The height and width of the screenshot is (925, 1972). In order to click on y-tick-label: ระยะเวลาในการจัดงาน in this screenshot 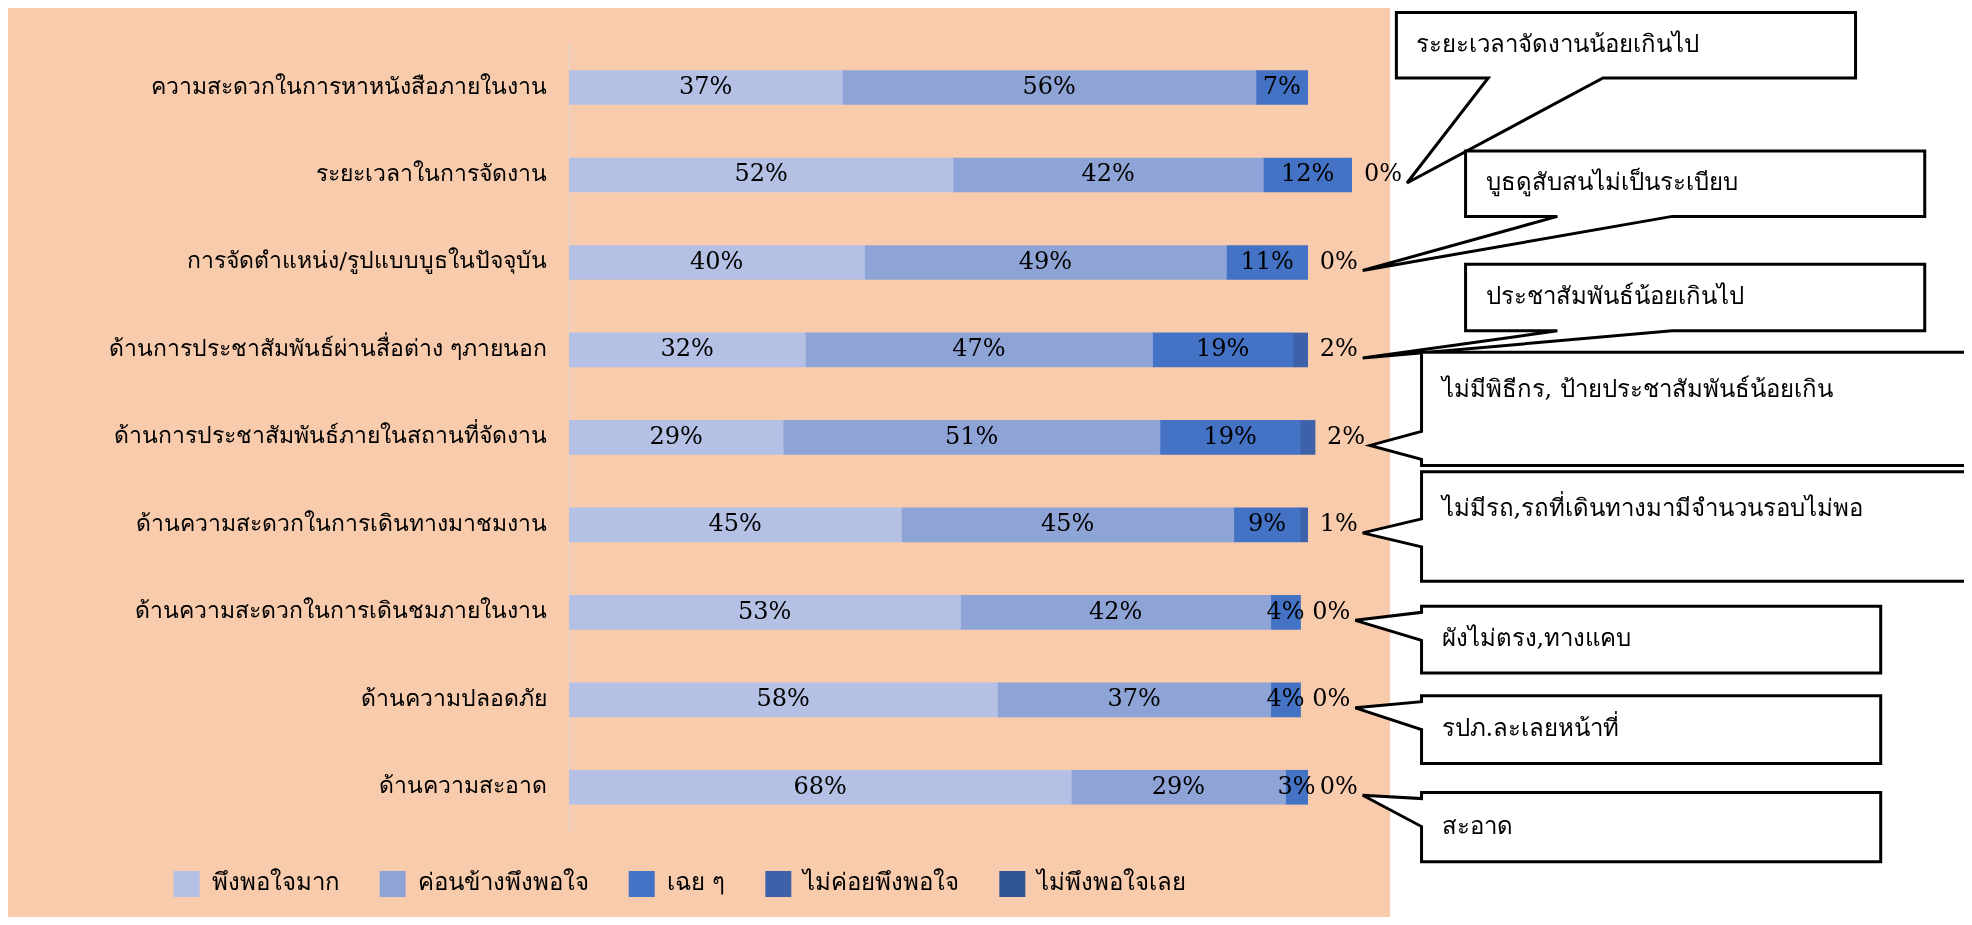, I will do `click(431, 172)`.